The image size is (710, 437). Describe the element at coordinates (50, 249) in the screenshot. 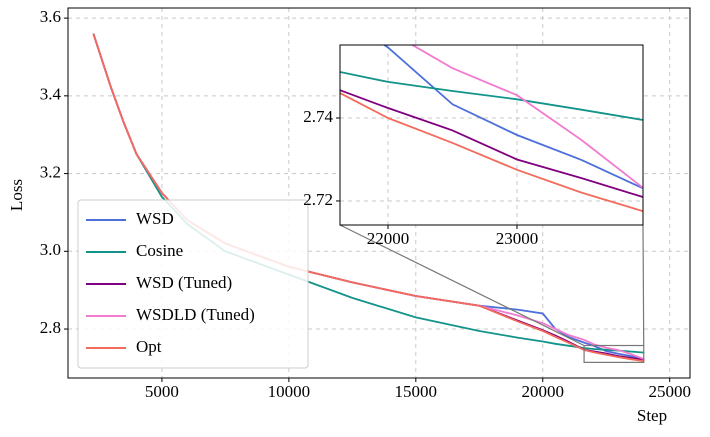

I see `y-tick-label: 3.0` at that location.